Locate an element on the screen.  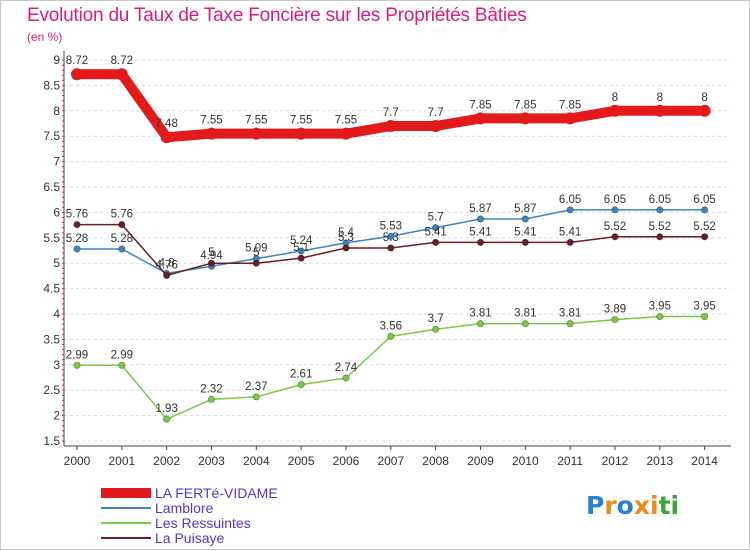
x-tick-label: 2002 is located at coordinates (166, 461).